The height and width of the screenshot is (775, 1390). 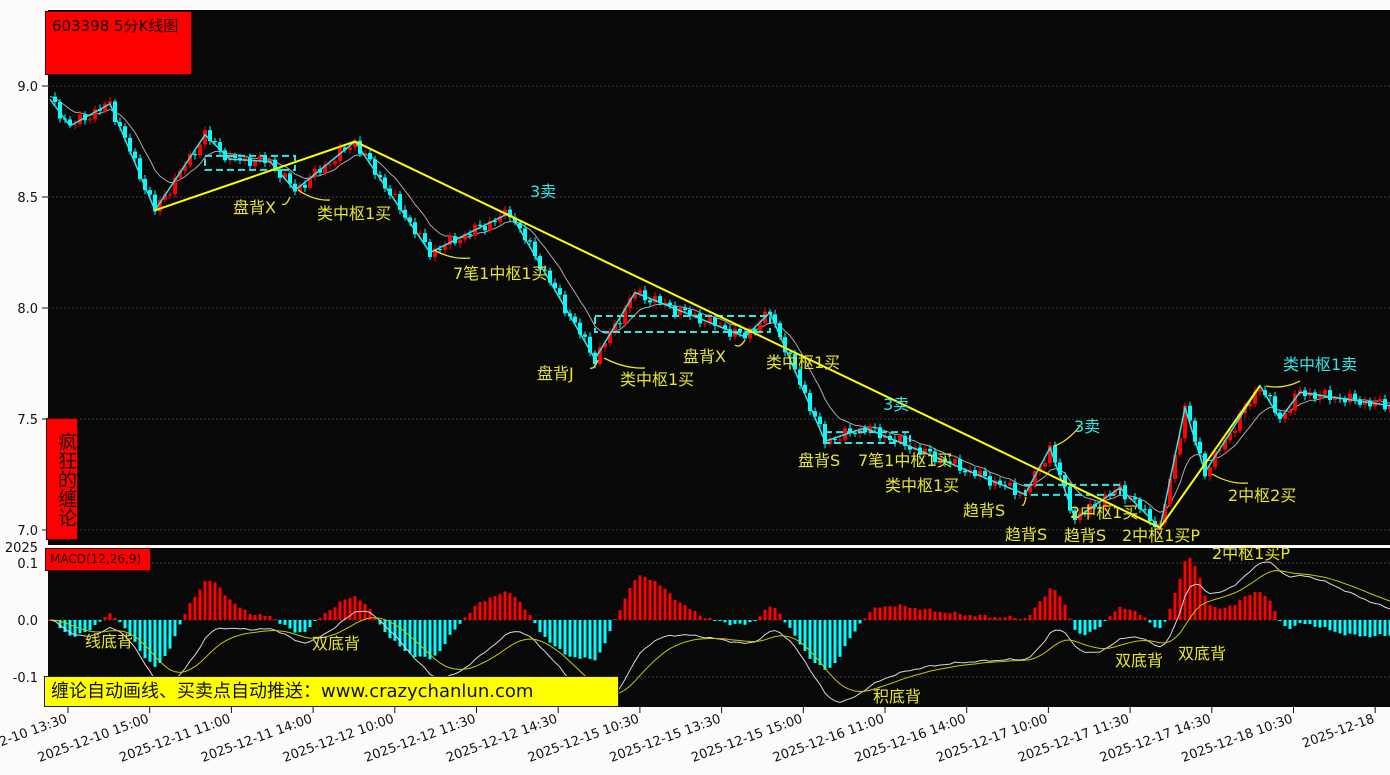 I want to click on zhongshu-box, so click(x=682, y=323).